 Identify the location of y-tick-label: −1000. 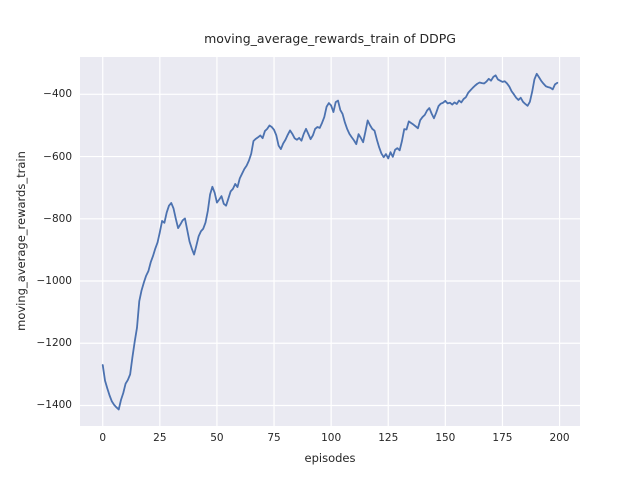
(54, 281).